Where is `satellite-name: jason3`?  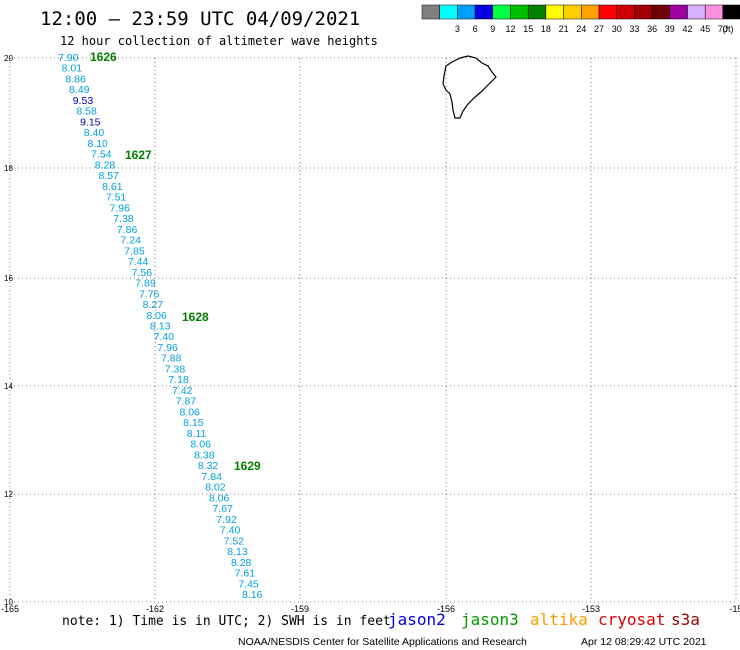 satellite-name: jason3 is located at coordinates (490, 619).